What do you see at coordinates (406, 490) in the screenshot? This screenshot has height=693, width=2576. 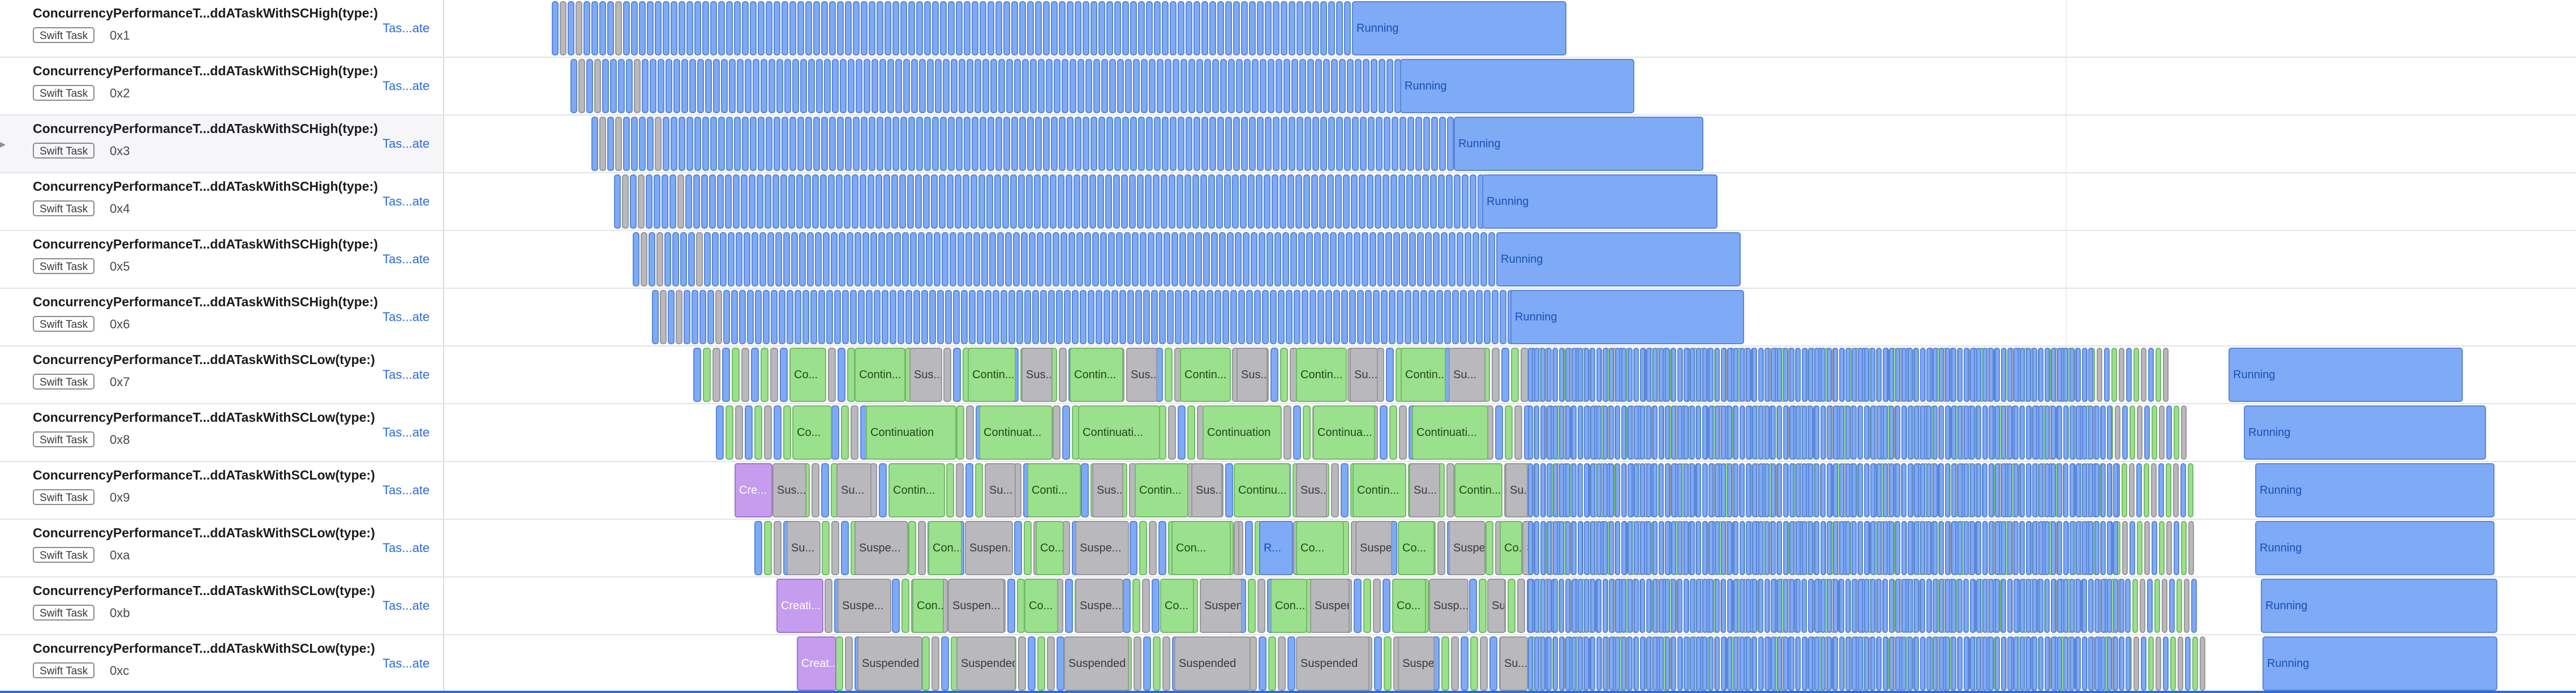 I see `task-link: Tas...ate` at bounding box center [406, 490].